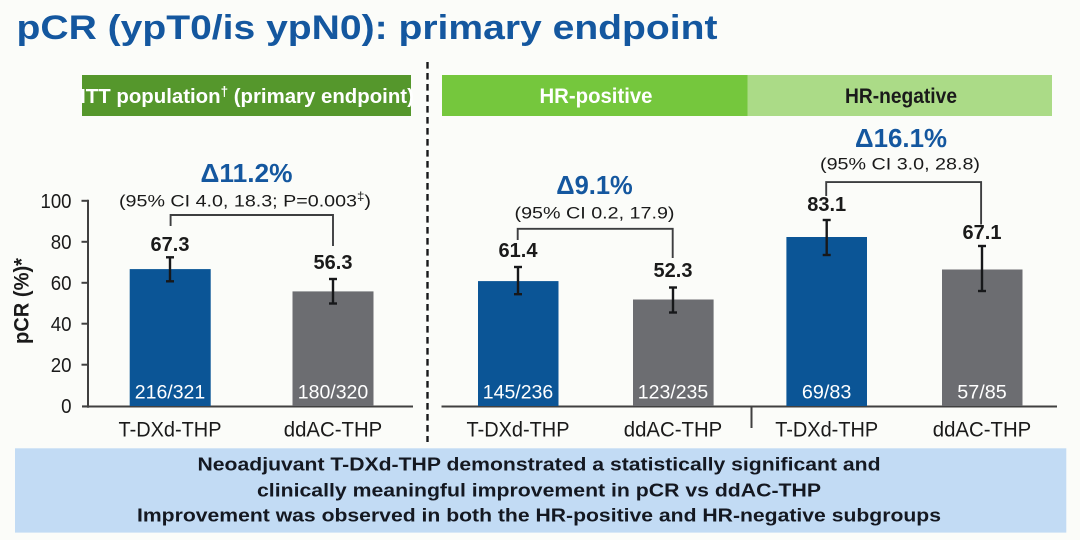  What do you see at coordinates (61, 325) in the screenshot?
I see `svg-text: 40` at bounding box center [61, 325].